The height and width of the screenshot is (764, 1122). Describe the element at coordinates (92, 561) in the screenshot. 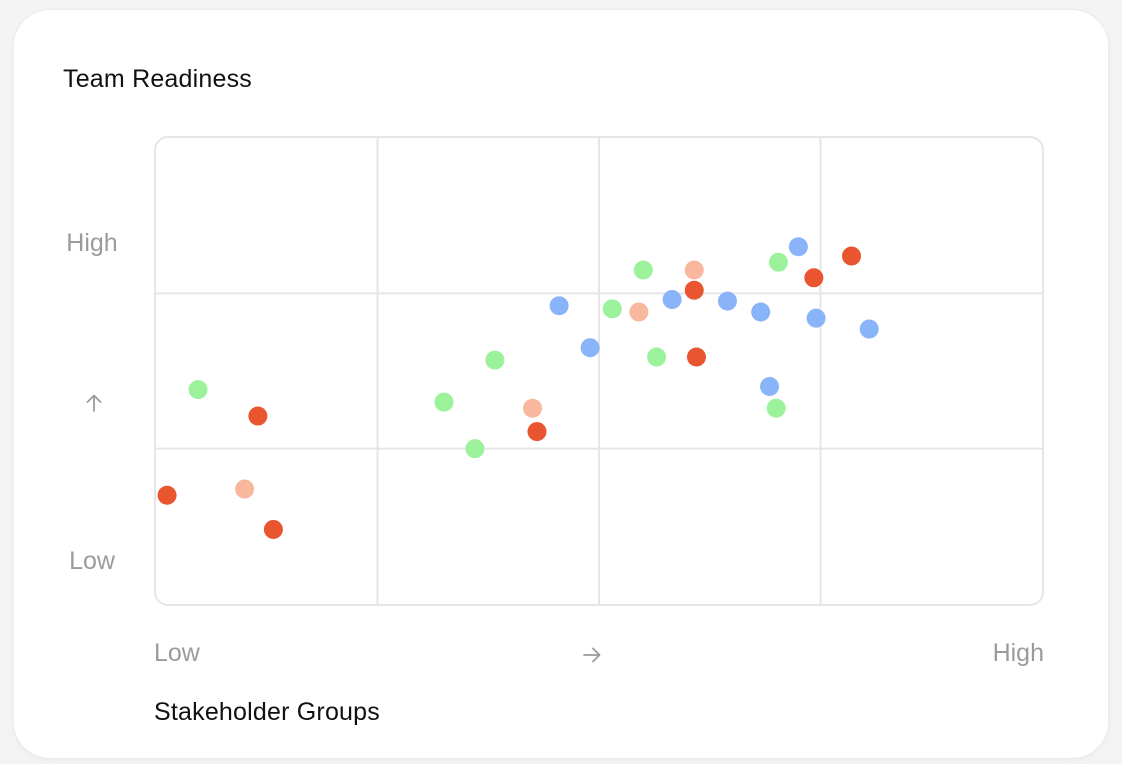

I see `y-axis-low-label: Low` at that location.